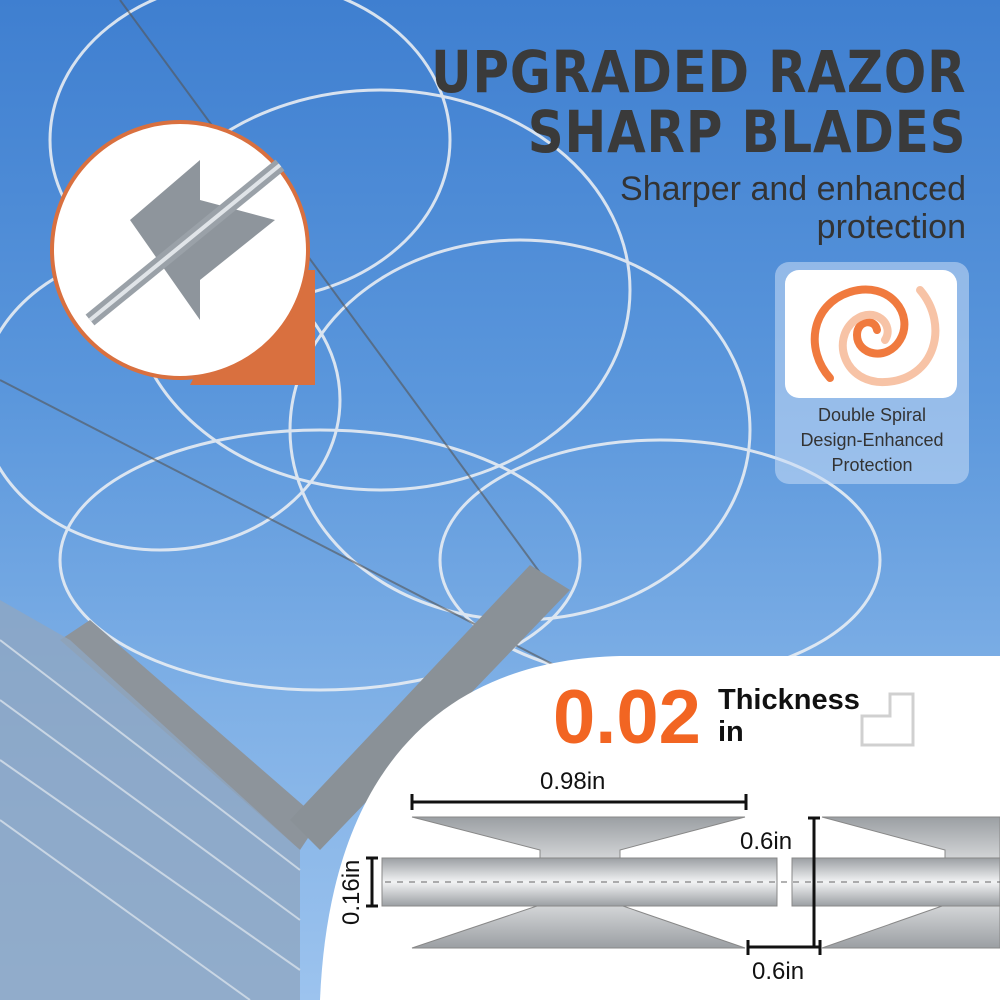 This screenshot has height=1000, width=1000. Describe the element at coordinates (875, 336) in the screenshot. I see `double-spiral-icon` at that location.